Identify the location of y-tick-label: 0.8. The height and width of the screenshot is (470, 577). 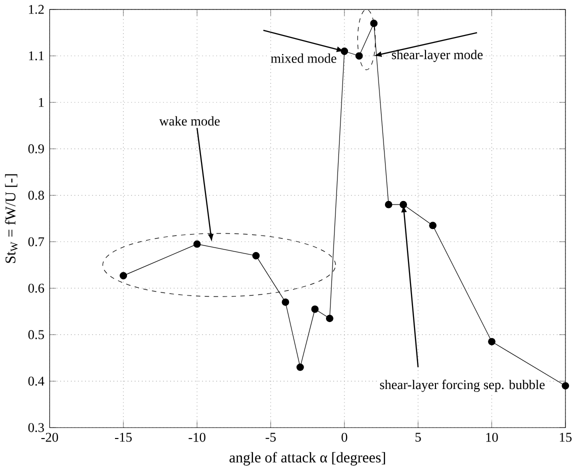
(36, 195).